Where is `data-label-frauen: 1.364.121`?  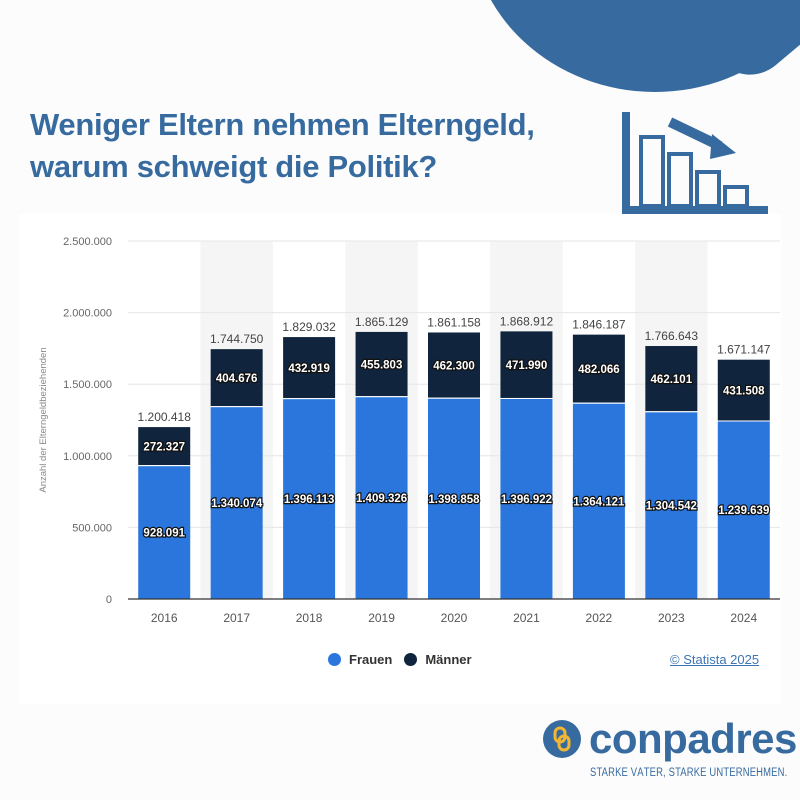 data-label-frauen: 1.364.121 is located at coordinates (599, 502).